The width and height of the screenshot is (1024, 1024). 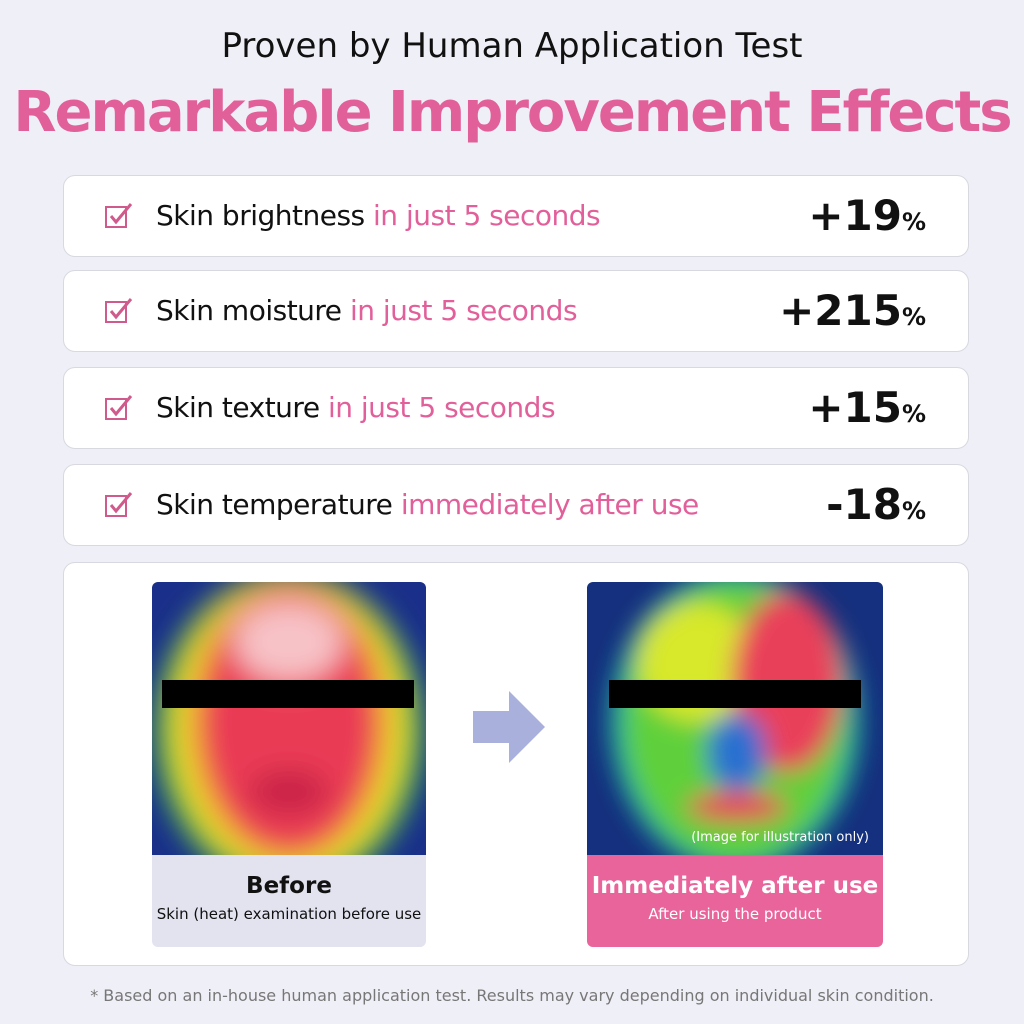 What do you see at coordinates (289, 886) in the screenshot?
I see `before-title: Before` at bounding box center [289, 886].